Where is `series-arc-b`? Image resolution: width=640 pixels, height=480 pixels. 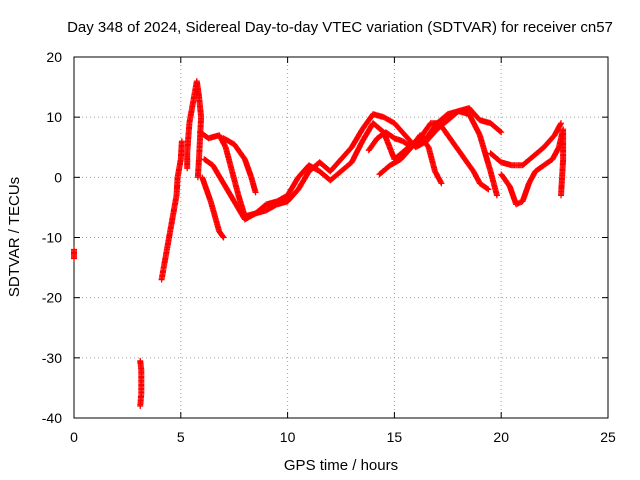 series-arc-b is located at coordinates (353, 164).